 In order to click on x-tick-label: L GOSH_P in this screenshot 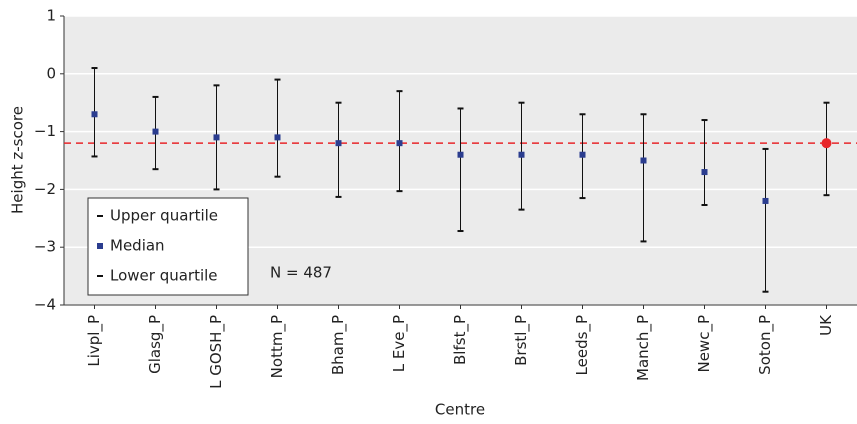, I will do `click(216, 352)`.